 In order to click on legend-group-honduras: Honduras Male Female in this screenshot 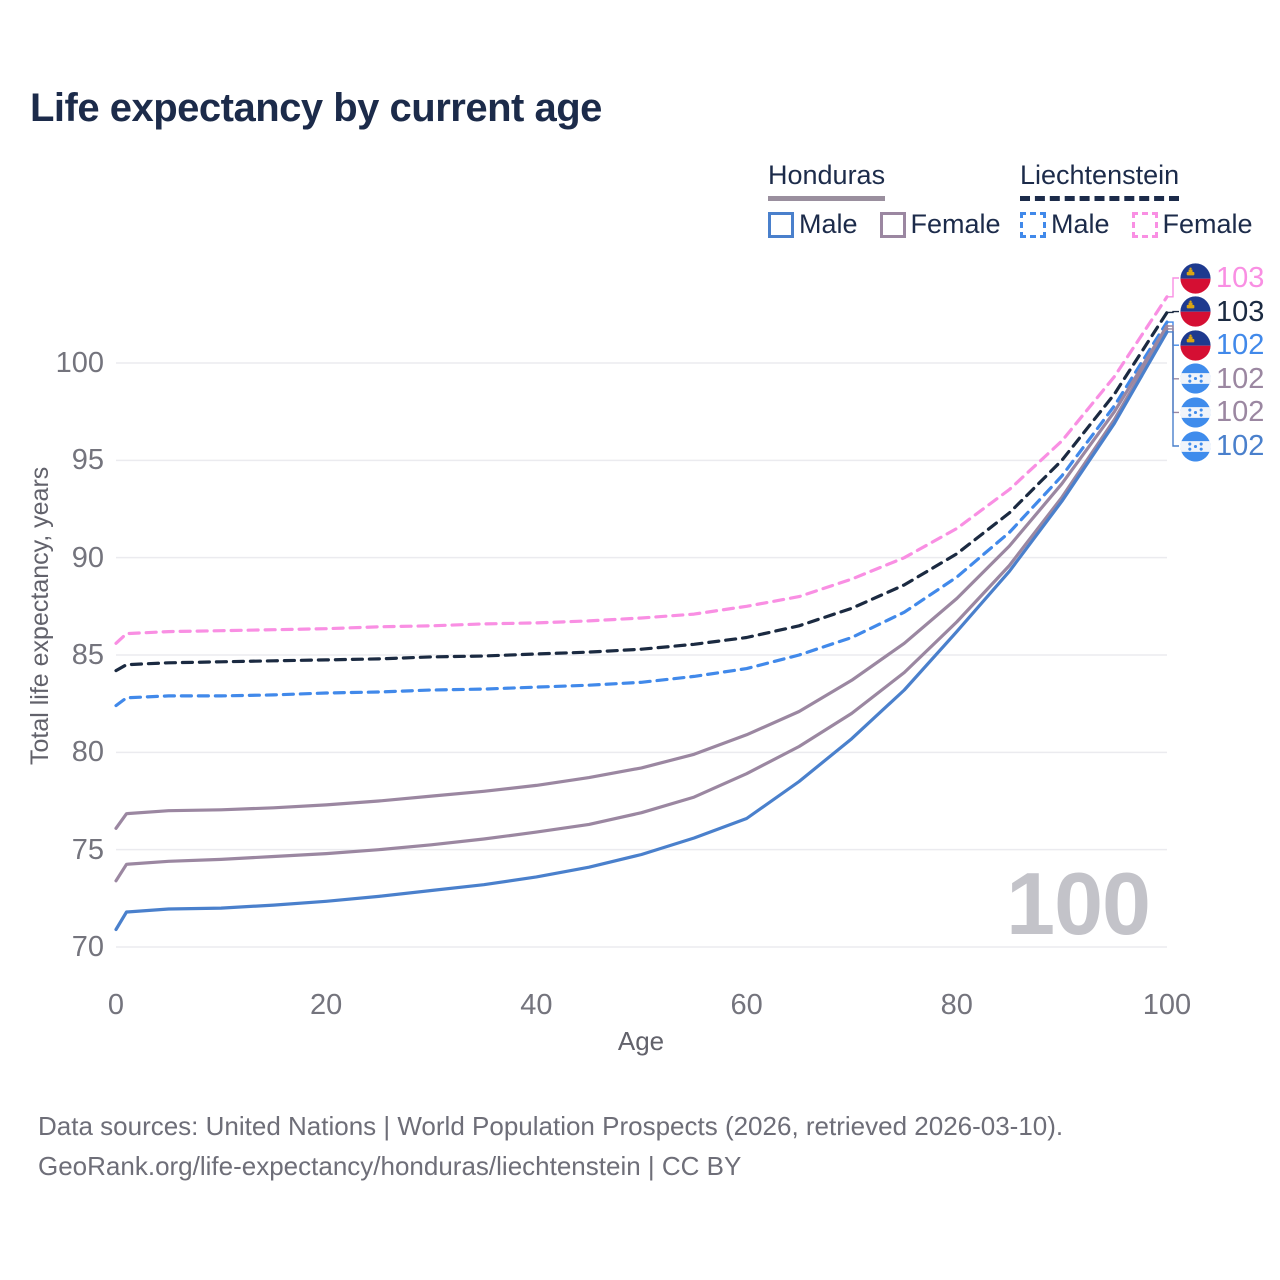, I will do `click(895, 200)`.